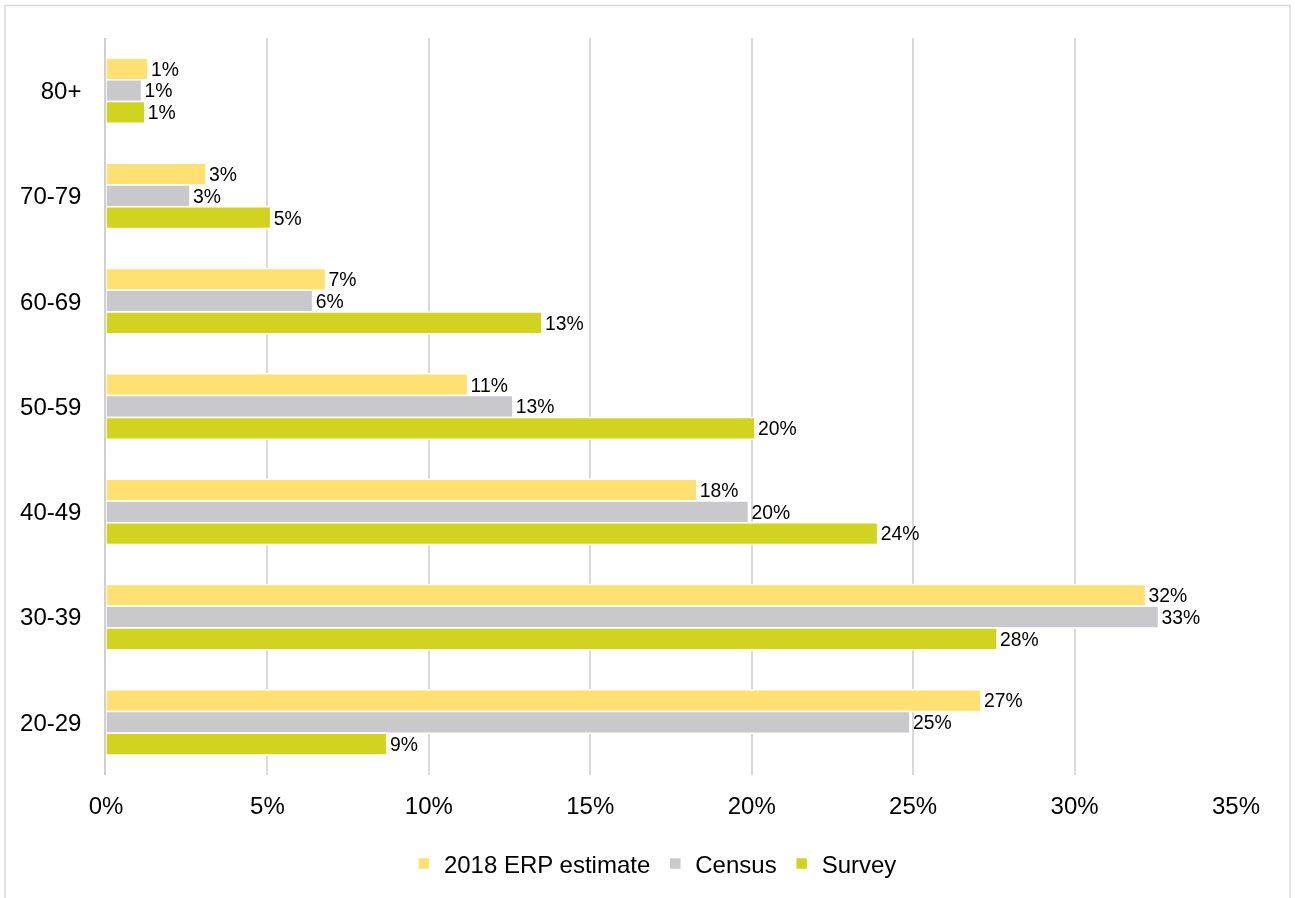 This screenshot has width=1295, height=898. I want to click on legend-label: 2018 ERP estimate, so click(547, 864).